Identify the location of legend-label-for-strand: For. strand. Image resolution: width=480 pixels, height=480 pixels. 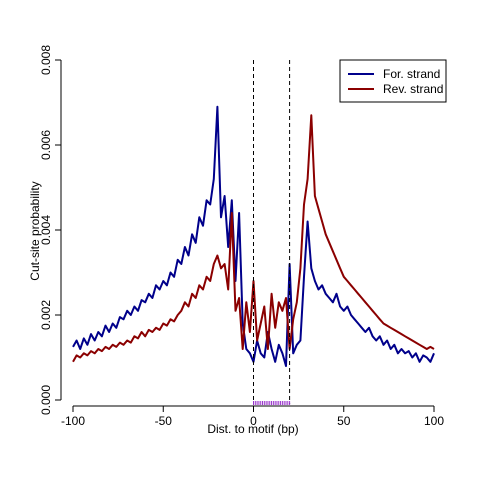
(411, 74).